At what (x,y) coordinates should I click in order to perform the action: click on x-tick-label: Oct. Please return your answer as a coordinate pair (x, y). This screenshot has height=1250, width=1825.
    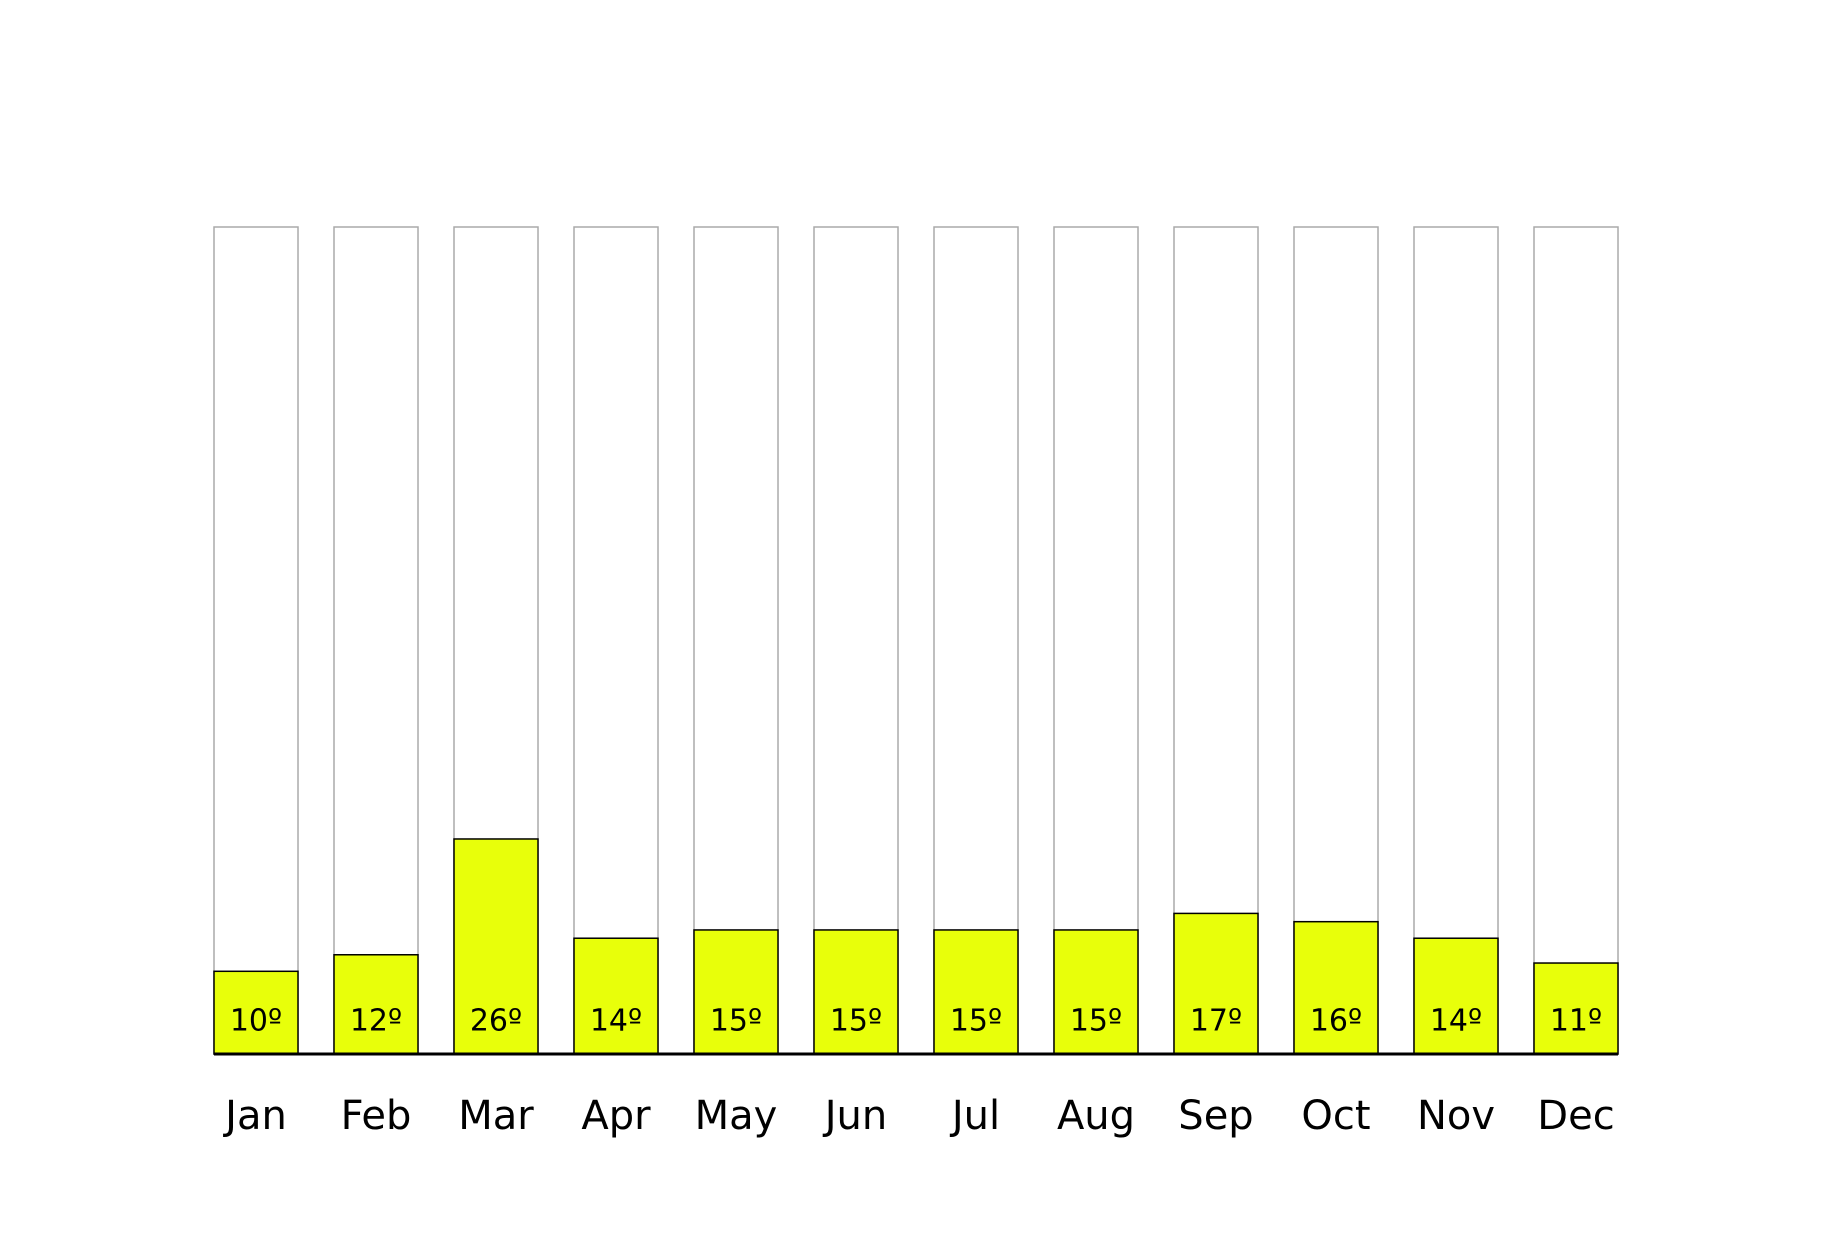
    Looking at the image, I should click on (1335, 1116).